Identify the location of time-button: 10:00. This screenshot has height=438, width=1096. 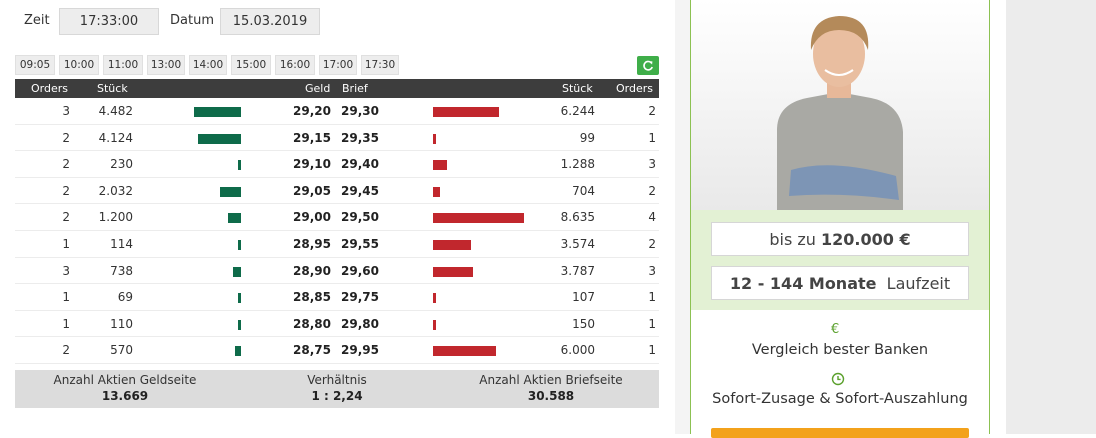
(79, 65).